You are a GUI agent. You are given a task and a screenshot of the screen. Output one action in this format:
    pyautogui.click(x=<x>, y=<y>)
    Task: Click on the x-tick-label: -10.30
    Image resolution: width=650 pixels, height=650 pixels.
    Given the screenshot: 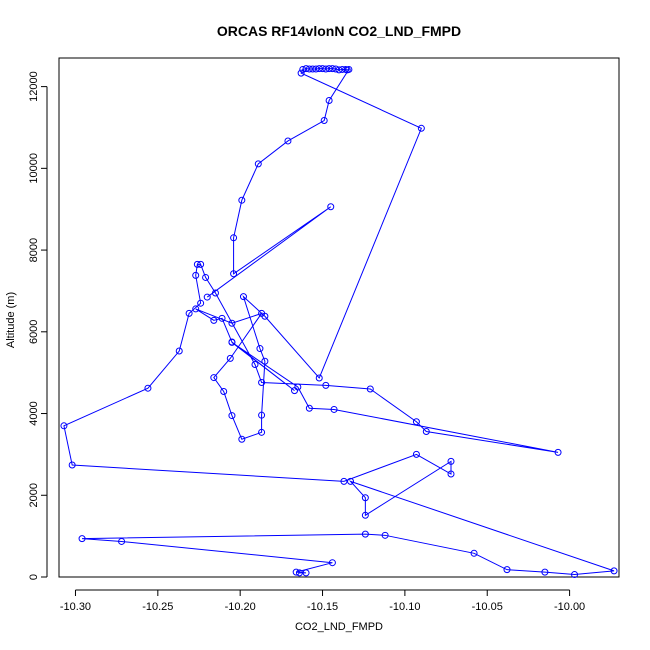 What is the action you would take?
    pyautogui.click(x=75, y=607)
    